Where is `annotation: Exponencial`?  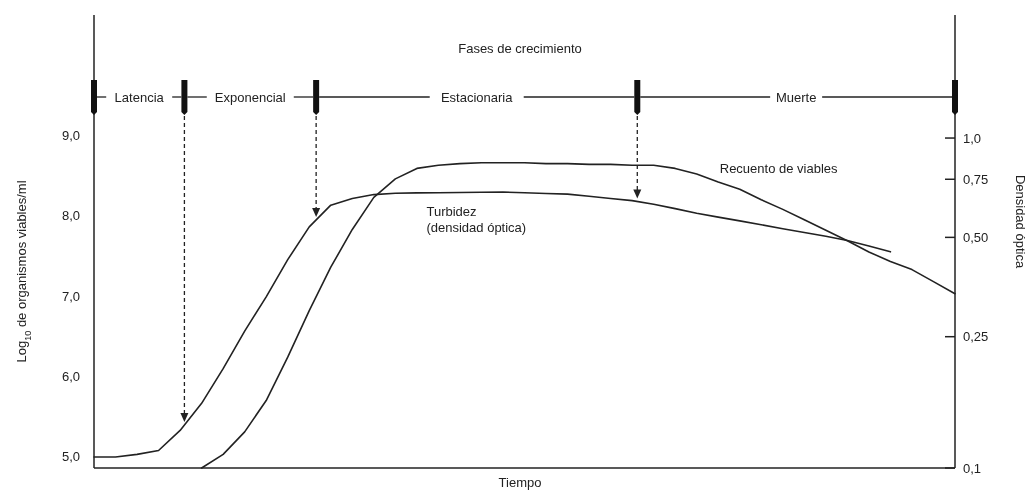 annotation: Exponencial is located at coordinates (250, 97).